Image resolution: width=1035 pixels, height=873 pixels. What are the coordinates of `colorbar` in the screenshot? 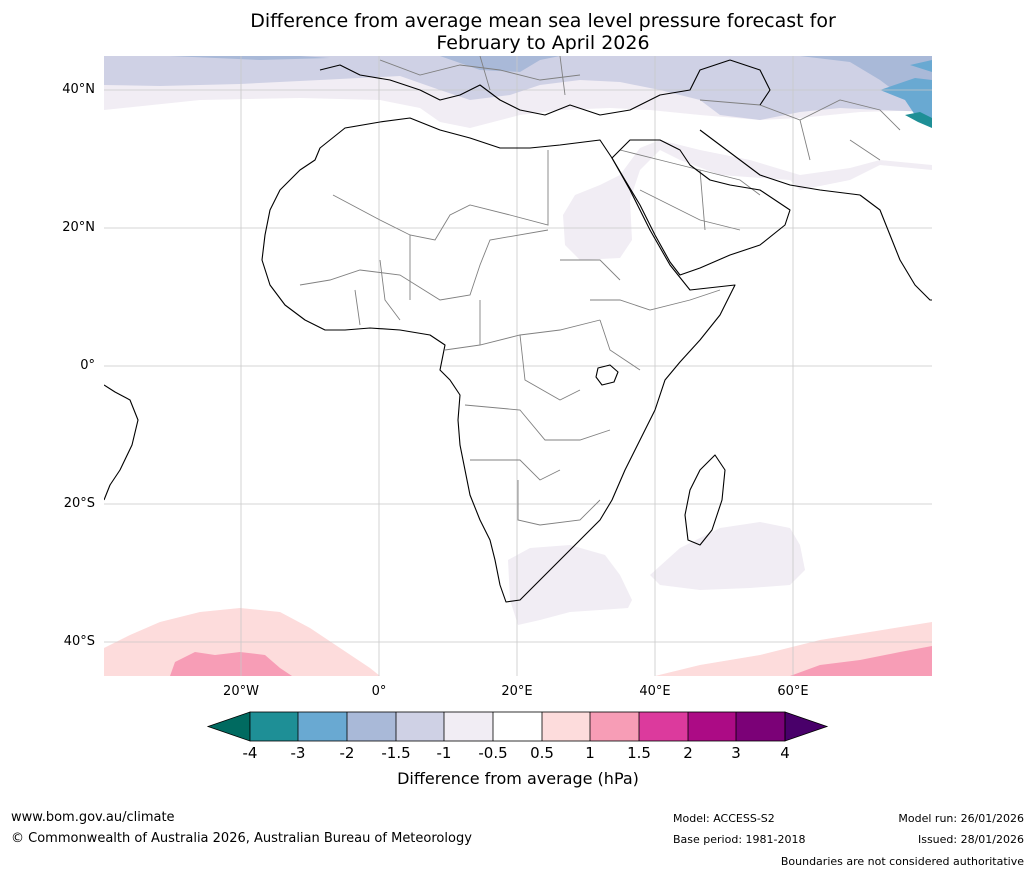 It's located at (517, 726).